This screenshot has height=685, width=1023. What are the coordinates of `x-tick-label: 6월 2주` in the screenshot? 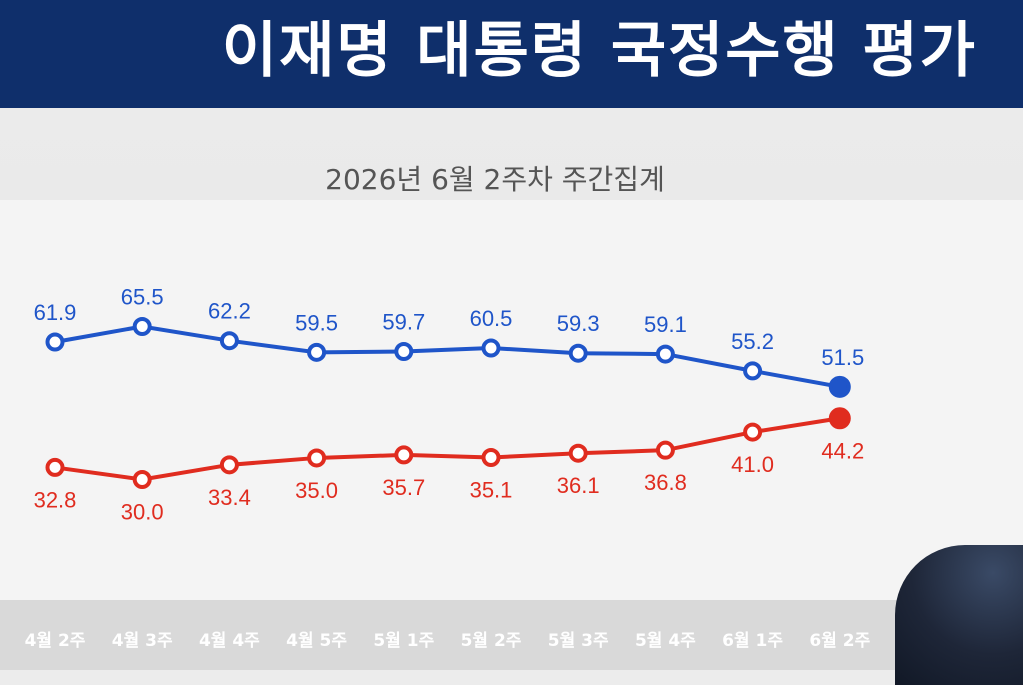 It's located at (839, 641).